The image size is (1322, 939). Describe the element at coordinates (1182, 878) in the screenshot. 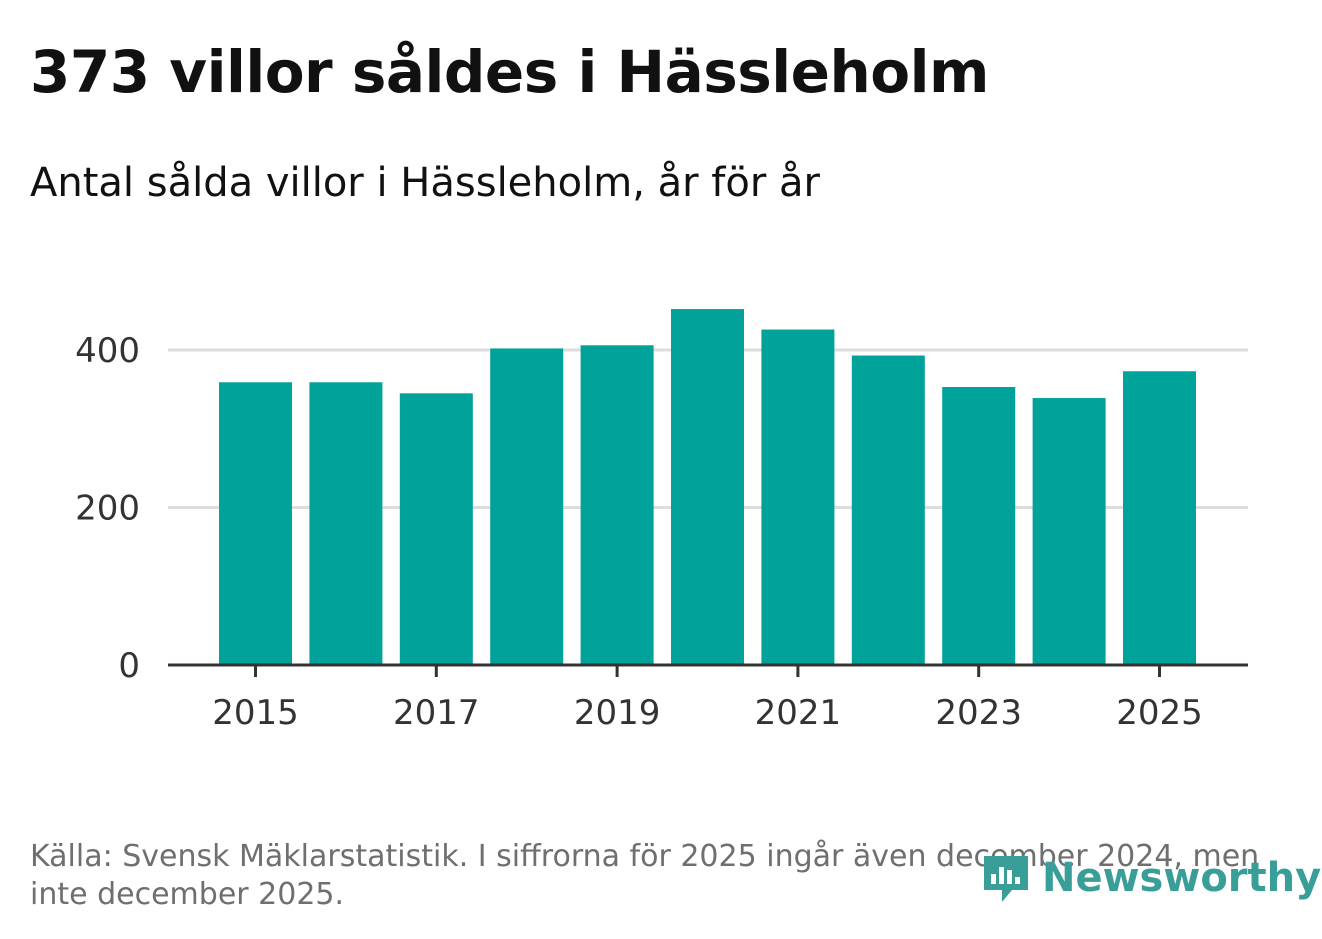

I see `logo-text: Newsworthy` at that location.